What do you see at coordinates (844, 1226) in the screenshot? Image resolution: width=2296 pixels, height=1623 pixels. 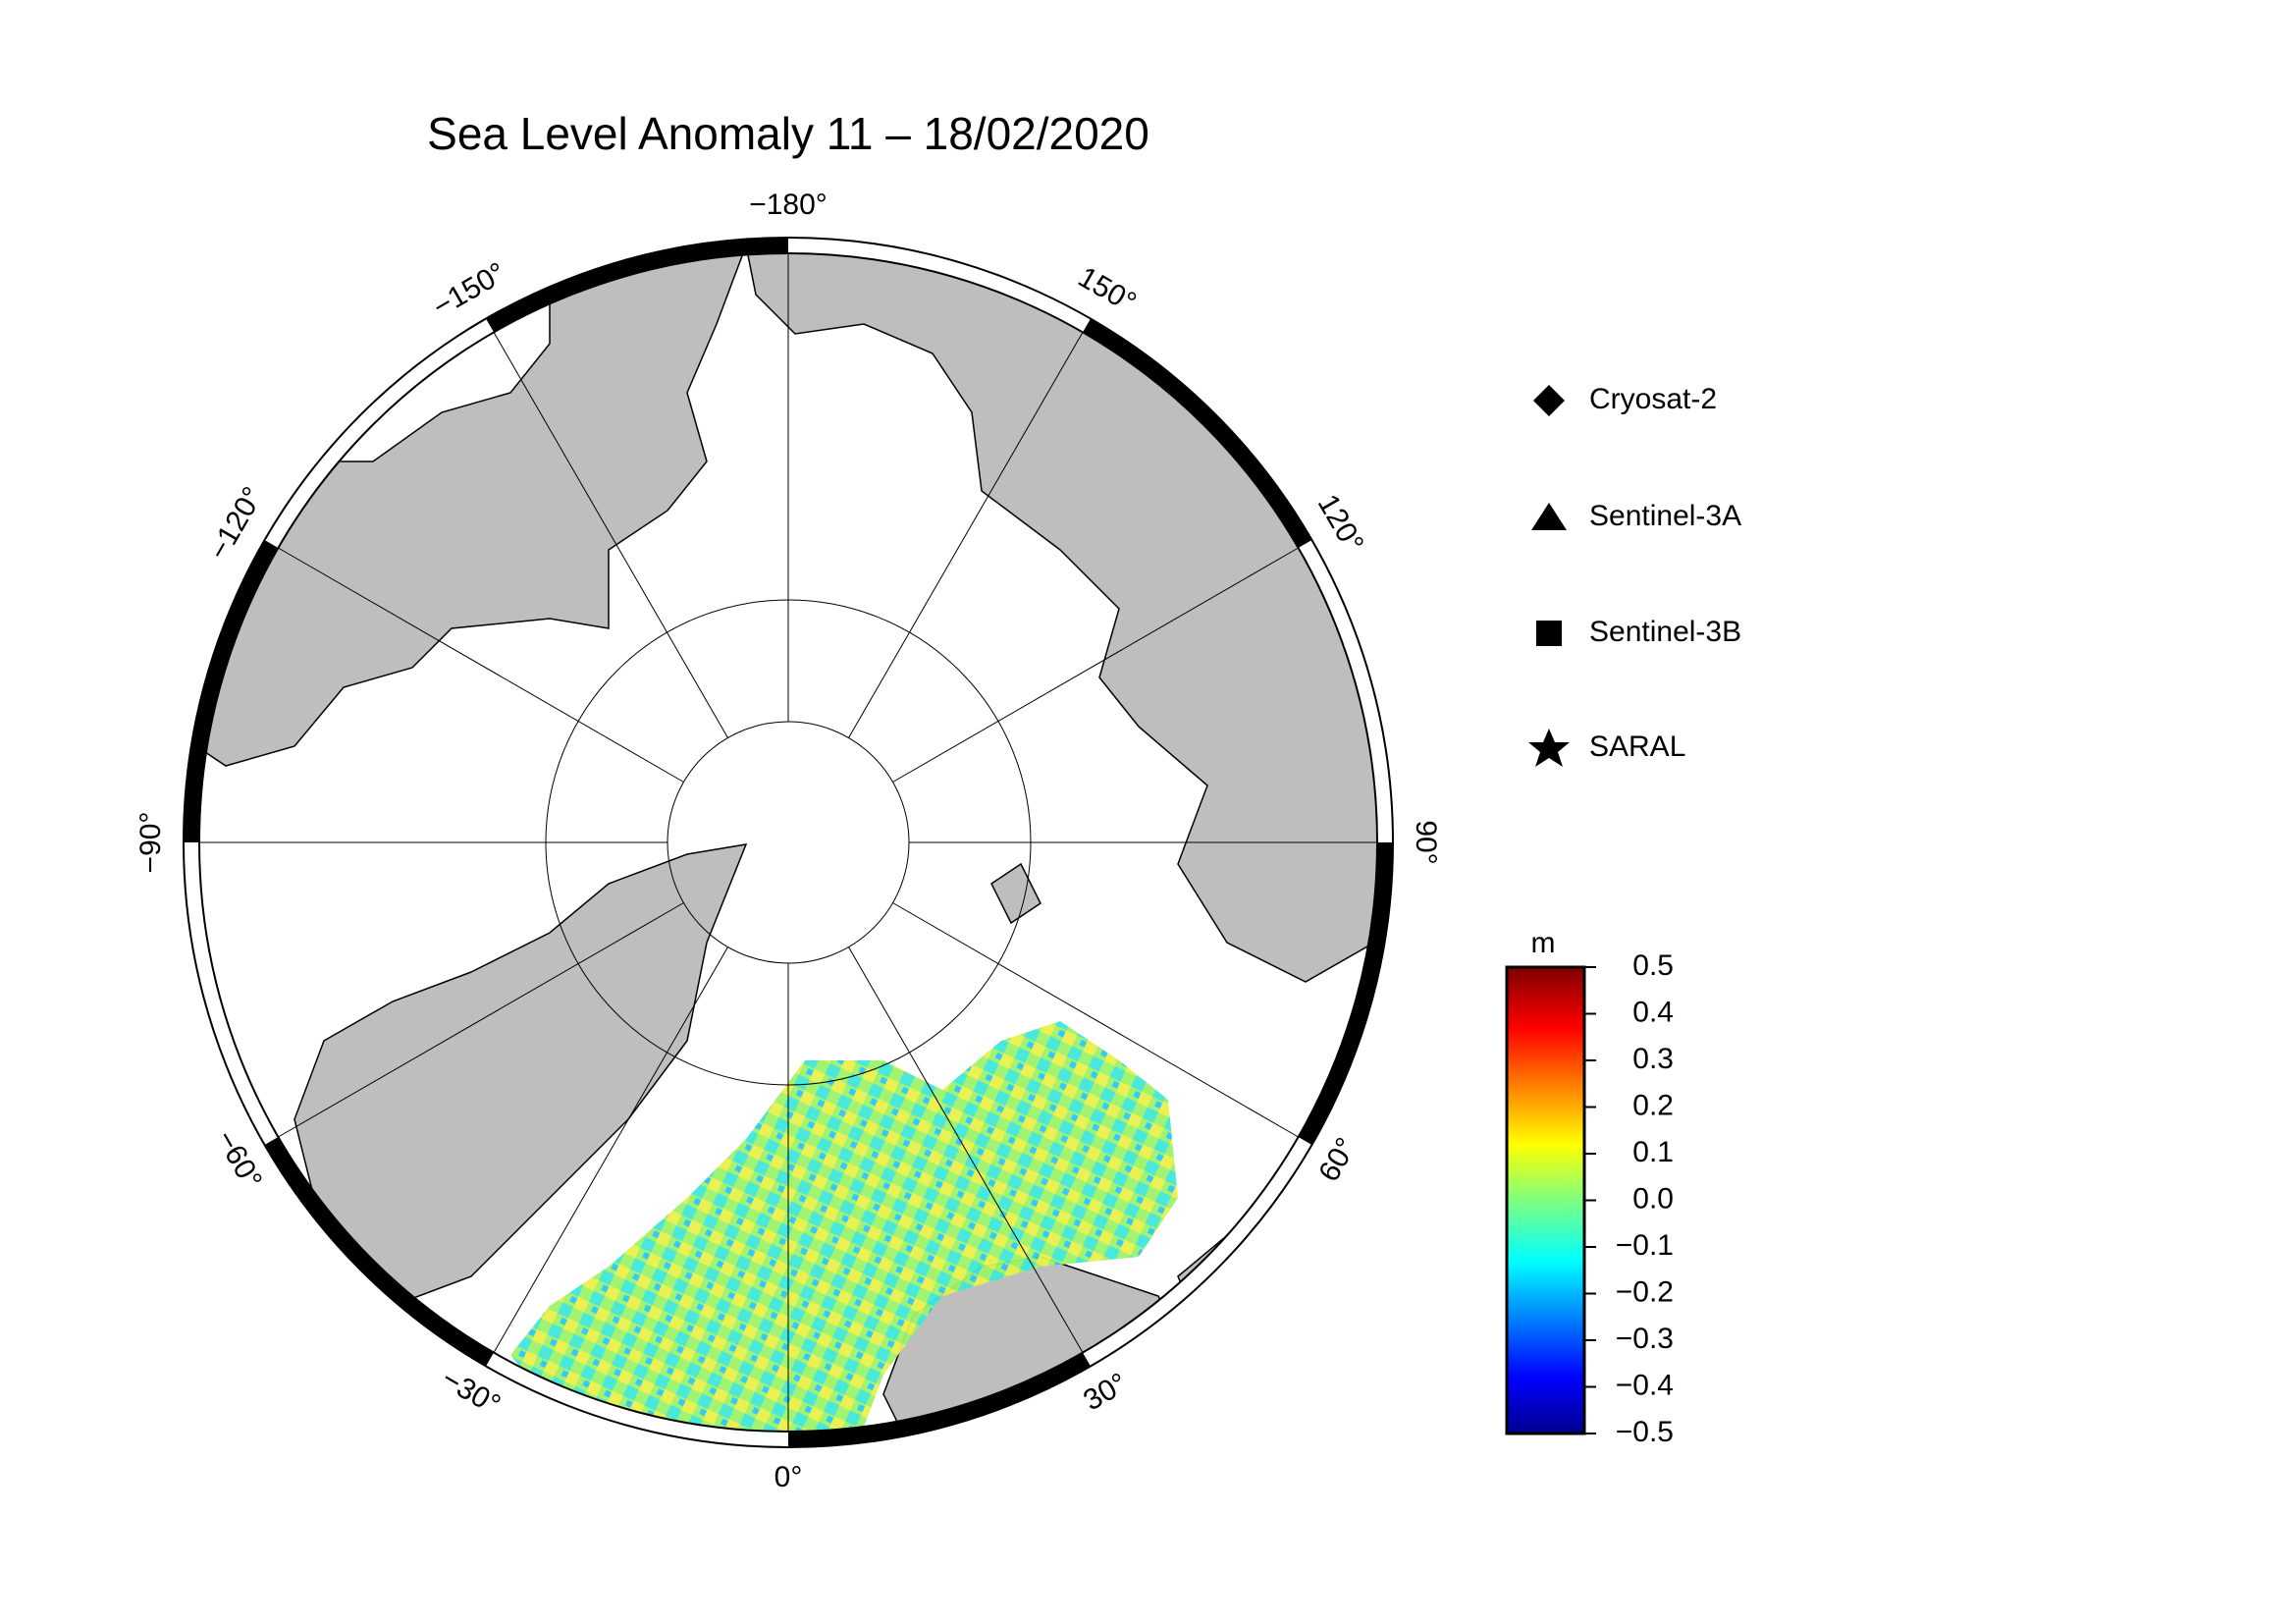 I see `observation-swaths` at bounding box center [844, 1226].